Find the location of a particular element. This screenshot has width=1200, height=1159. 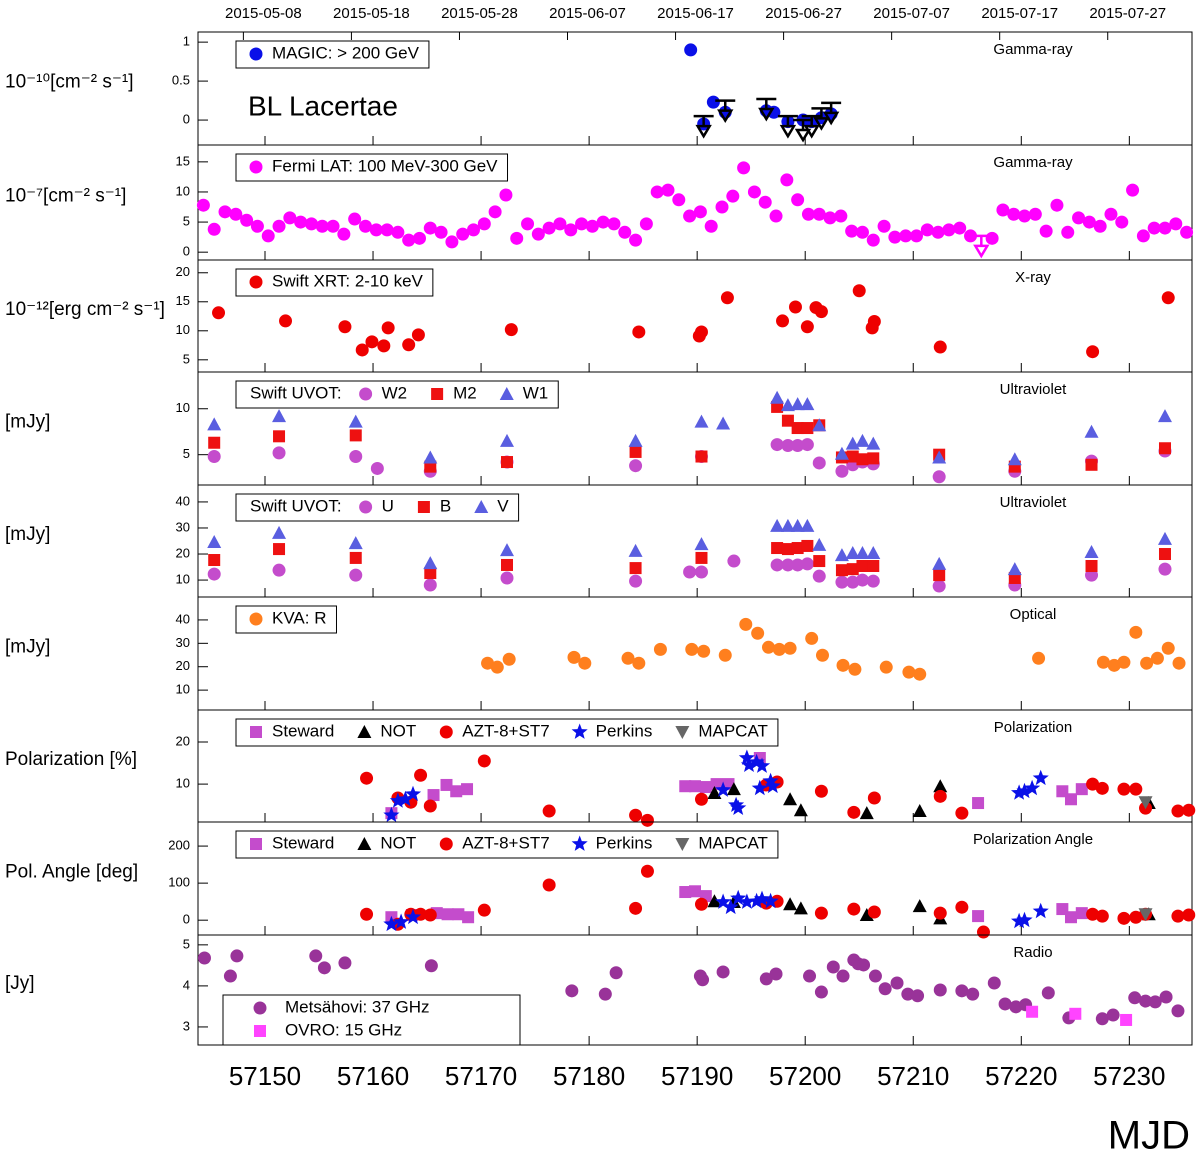

y-tick-label: 3 is located at coordinates (186, 1025).